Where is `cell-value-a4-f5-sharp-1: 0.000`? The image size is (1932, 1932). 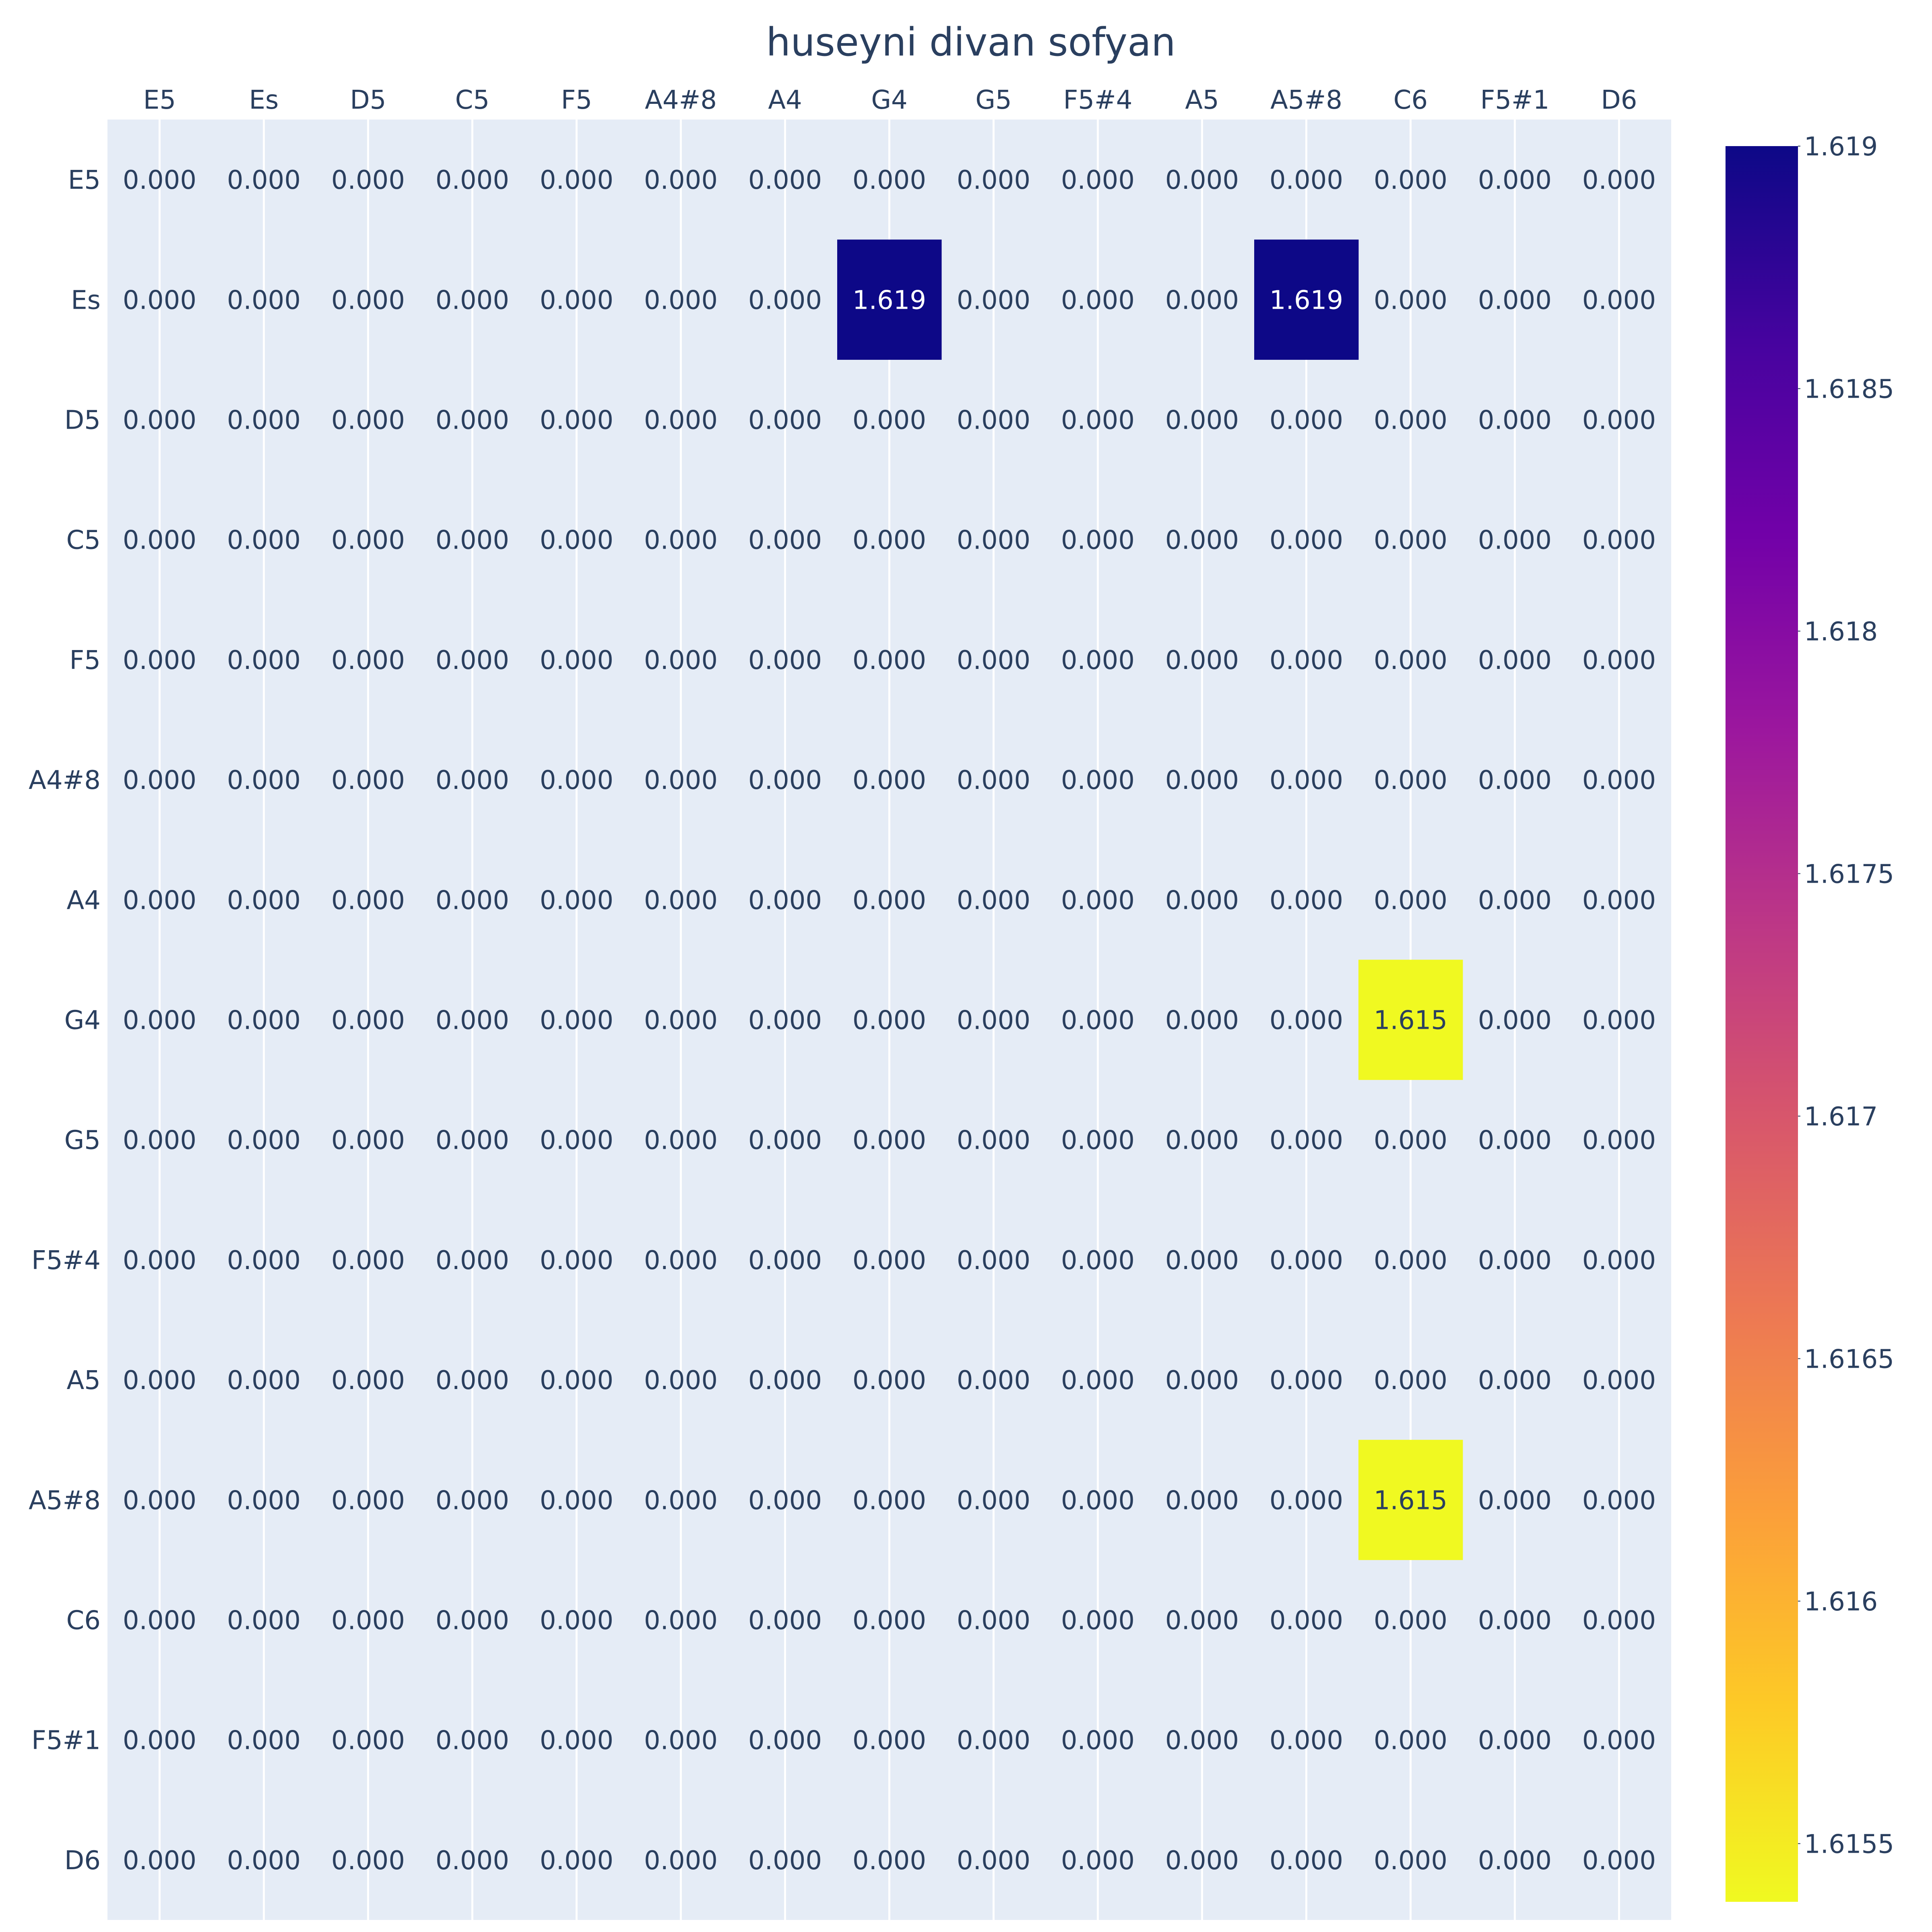
cell-value-a4-f5-sharp-1: 0.000 is located at coordinates (1515, 900).